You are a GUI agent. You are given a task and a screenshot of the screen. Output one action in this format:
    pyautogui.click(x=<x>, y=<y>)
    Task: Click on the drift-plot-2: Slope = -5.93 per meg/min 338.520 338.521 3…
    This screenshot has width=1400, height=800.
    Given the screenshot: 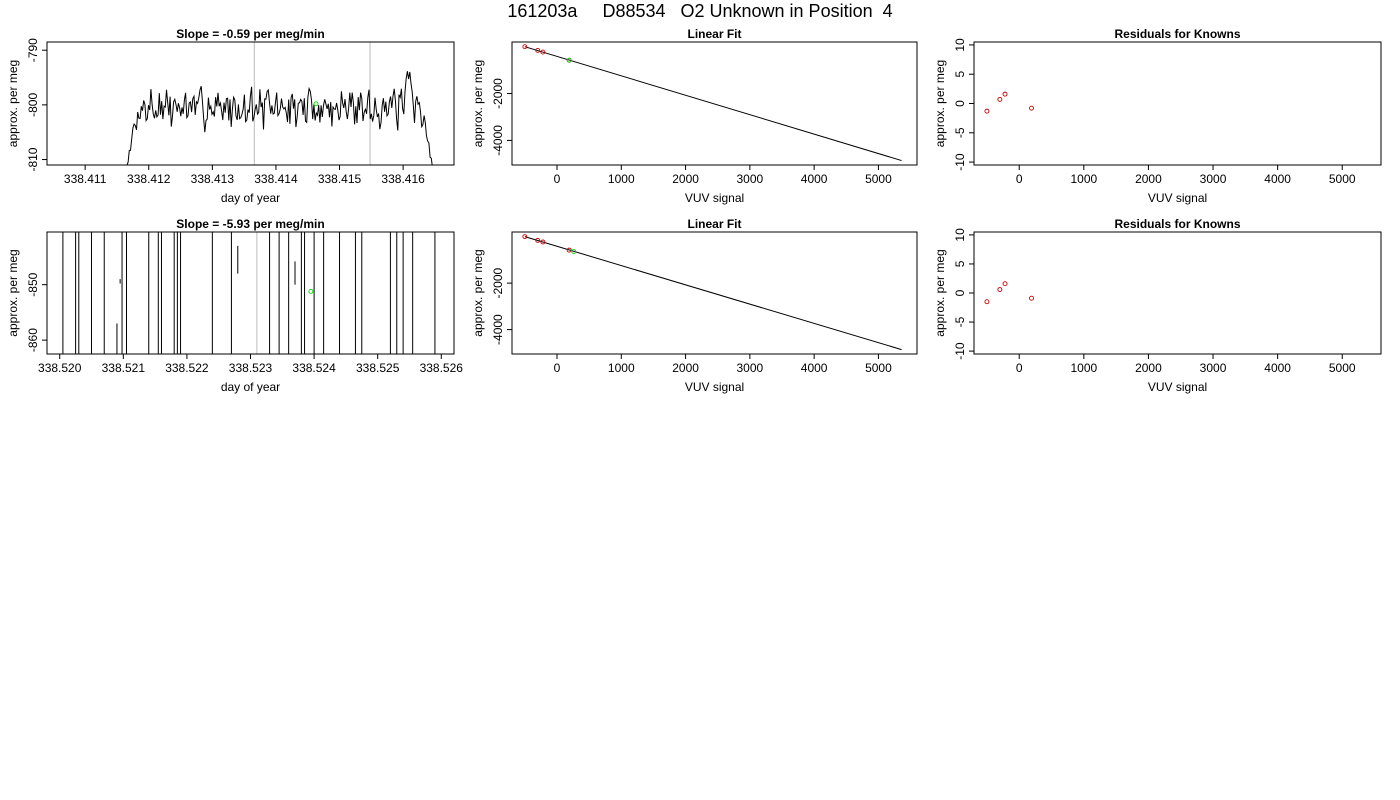 What is the action you would take?
    pyautogui.click(x=235, y=305)
    